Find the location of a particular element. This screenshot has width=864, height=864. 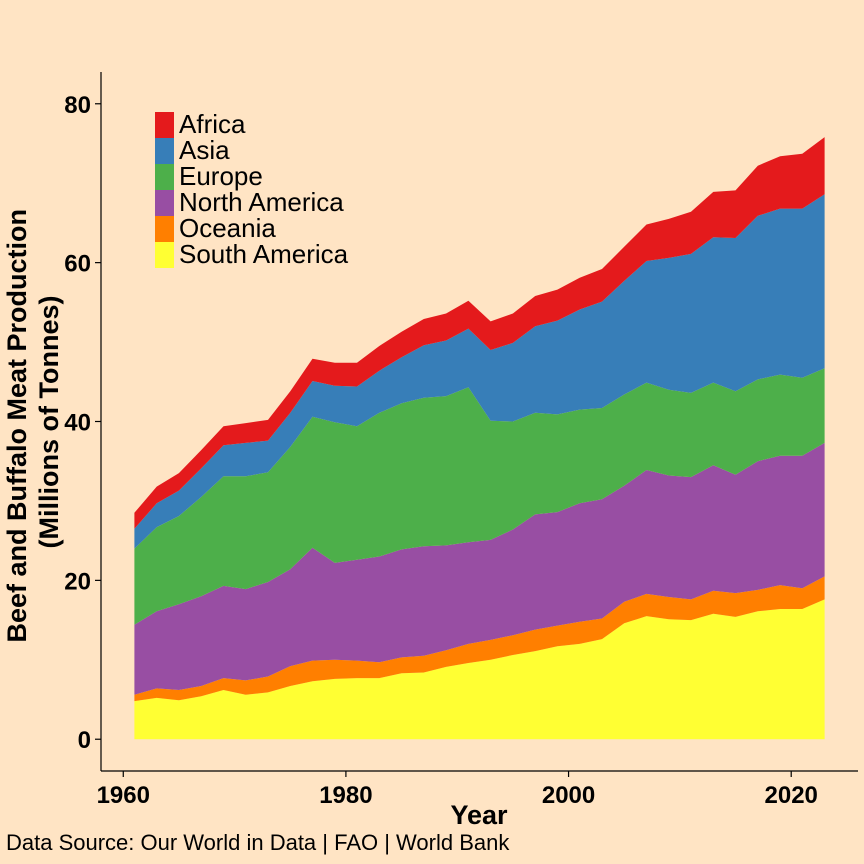

area-south-america is located at coordinates (479, 669).